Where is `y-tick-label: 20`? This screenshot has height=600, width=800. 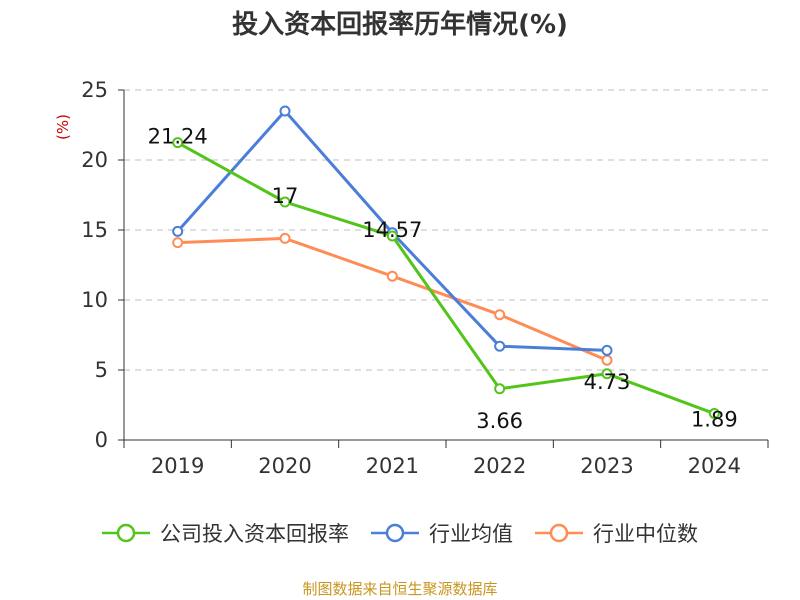
y-tick-label: 20 is located at coordinates (94, 160).